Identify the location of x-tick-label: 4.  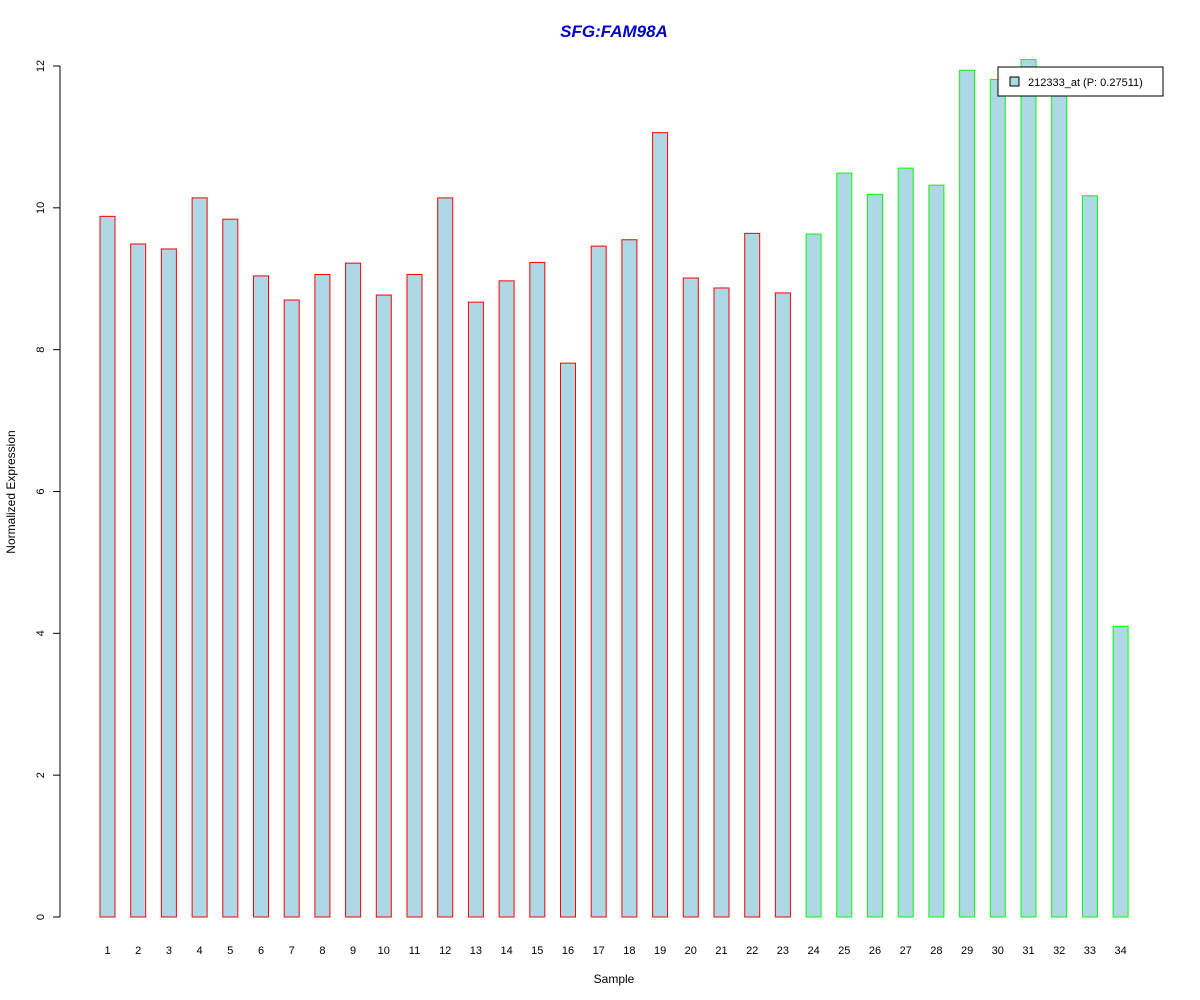
(200, 951).